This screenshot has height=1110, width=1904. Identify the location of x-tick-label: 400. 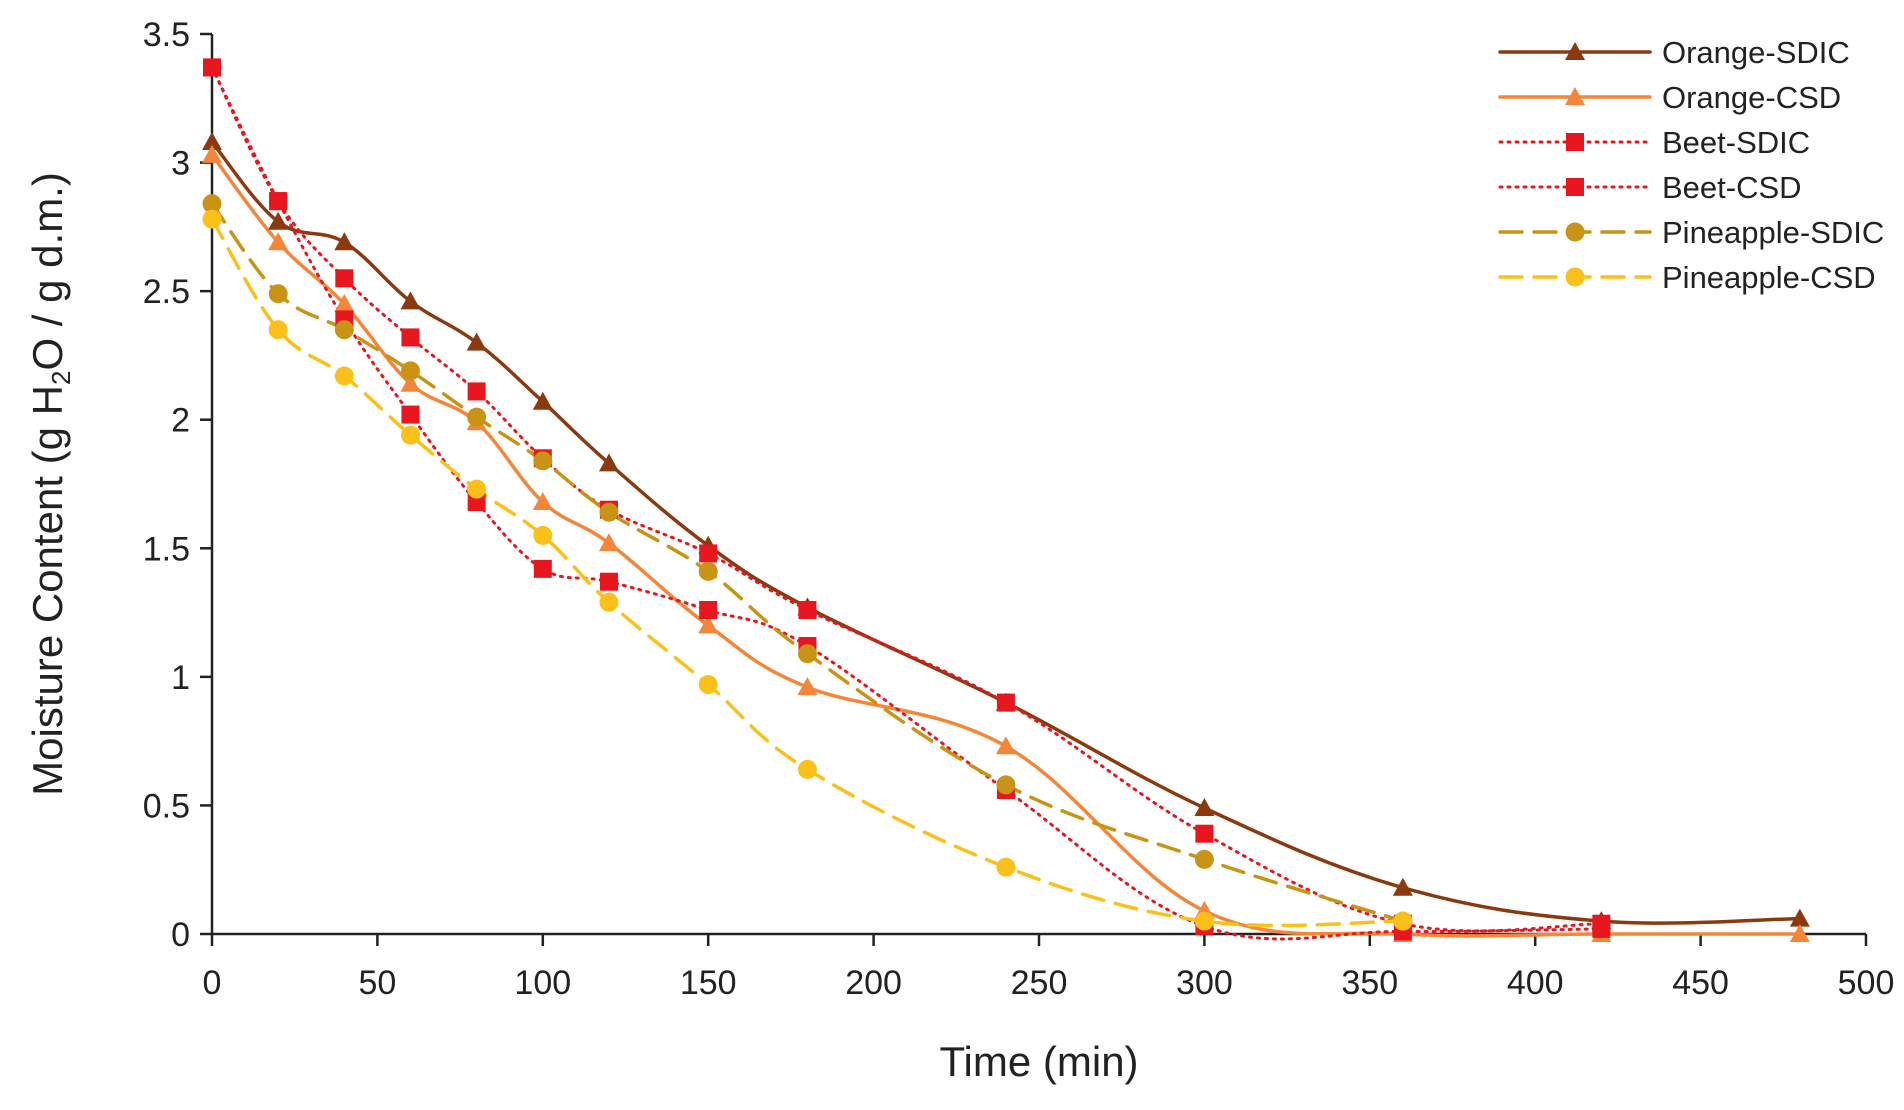
(1535, 983).